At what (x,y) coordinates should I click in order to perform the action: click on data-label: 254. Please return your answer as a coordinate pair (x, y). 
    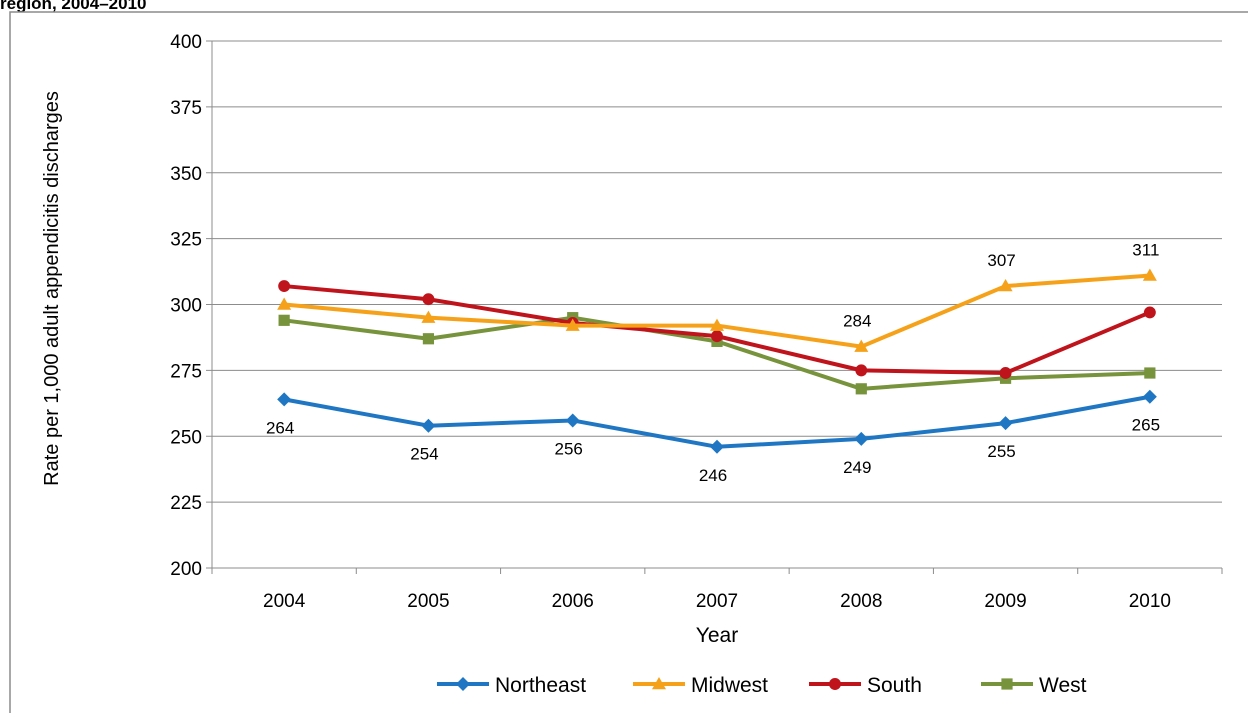
    Looking at the image, I should click on (424, 454).